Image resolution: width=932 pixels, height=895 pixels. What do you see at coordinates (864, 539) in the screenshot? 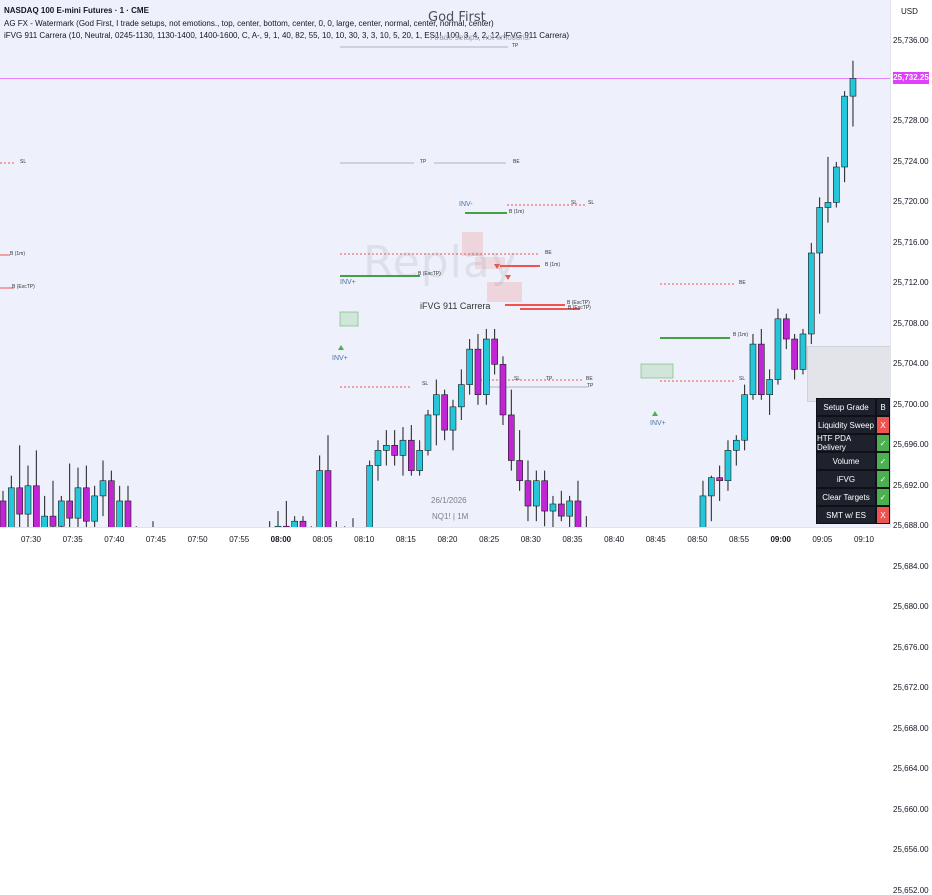
I see `time-tick: 09:10` at bounding box center [864, 539].